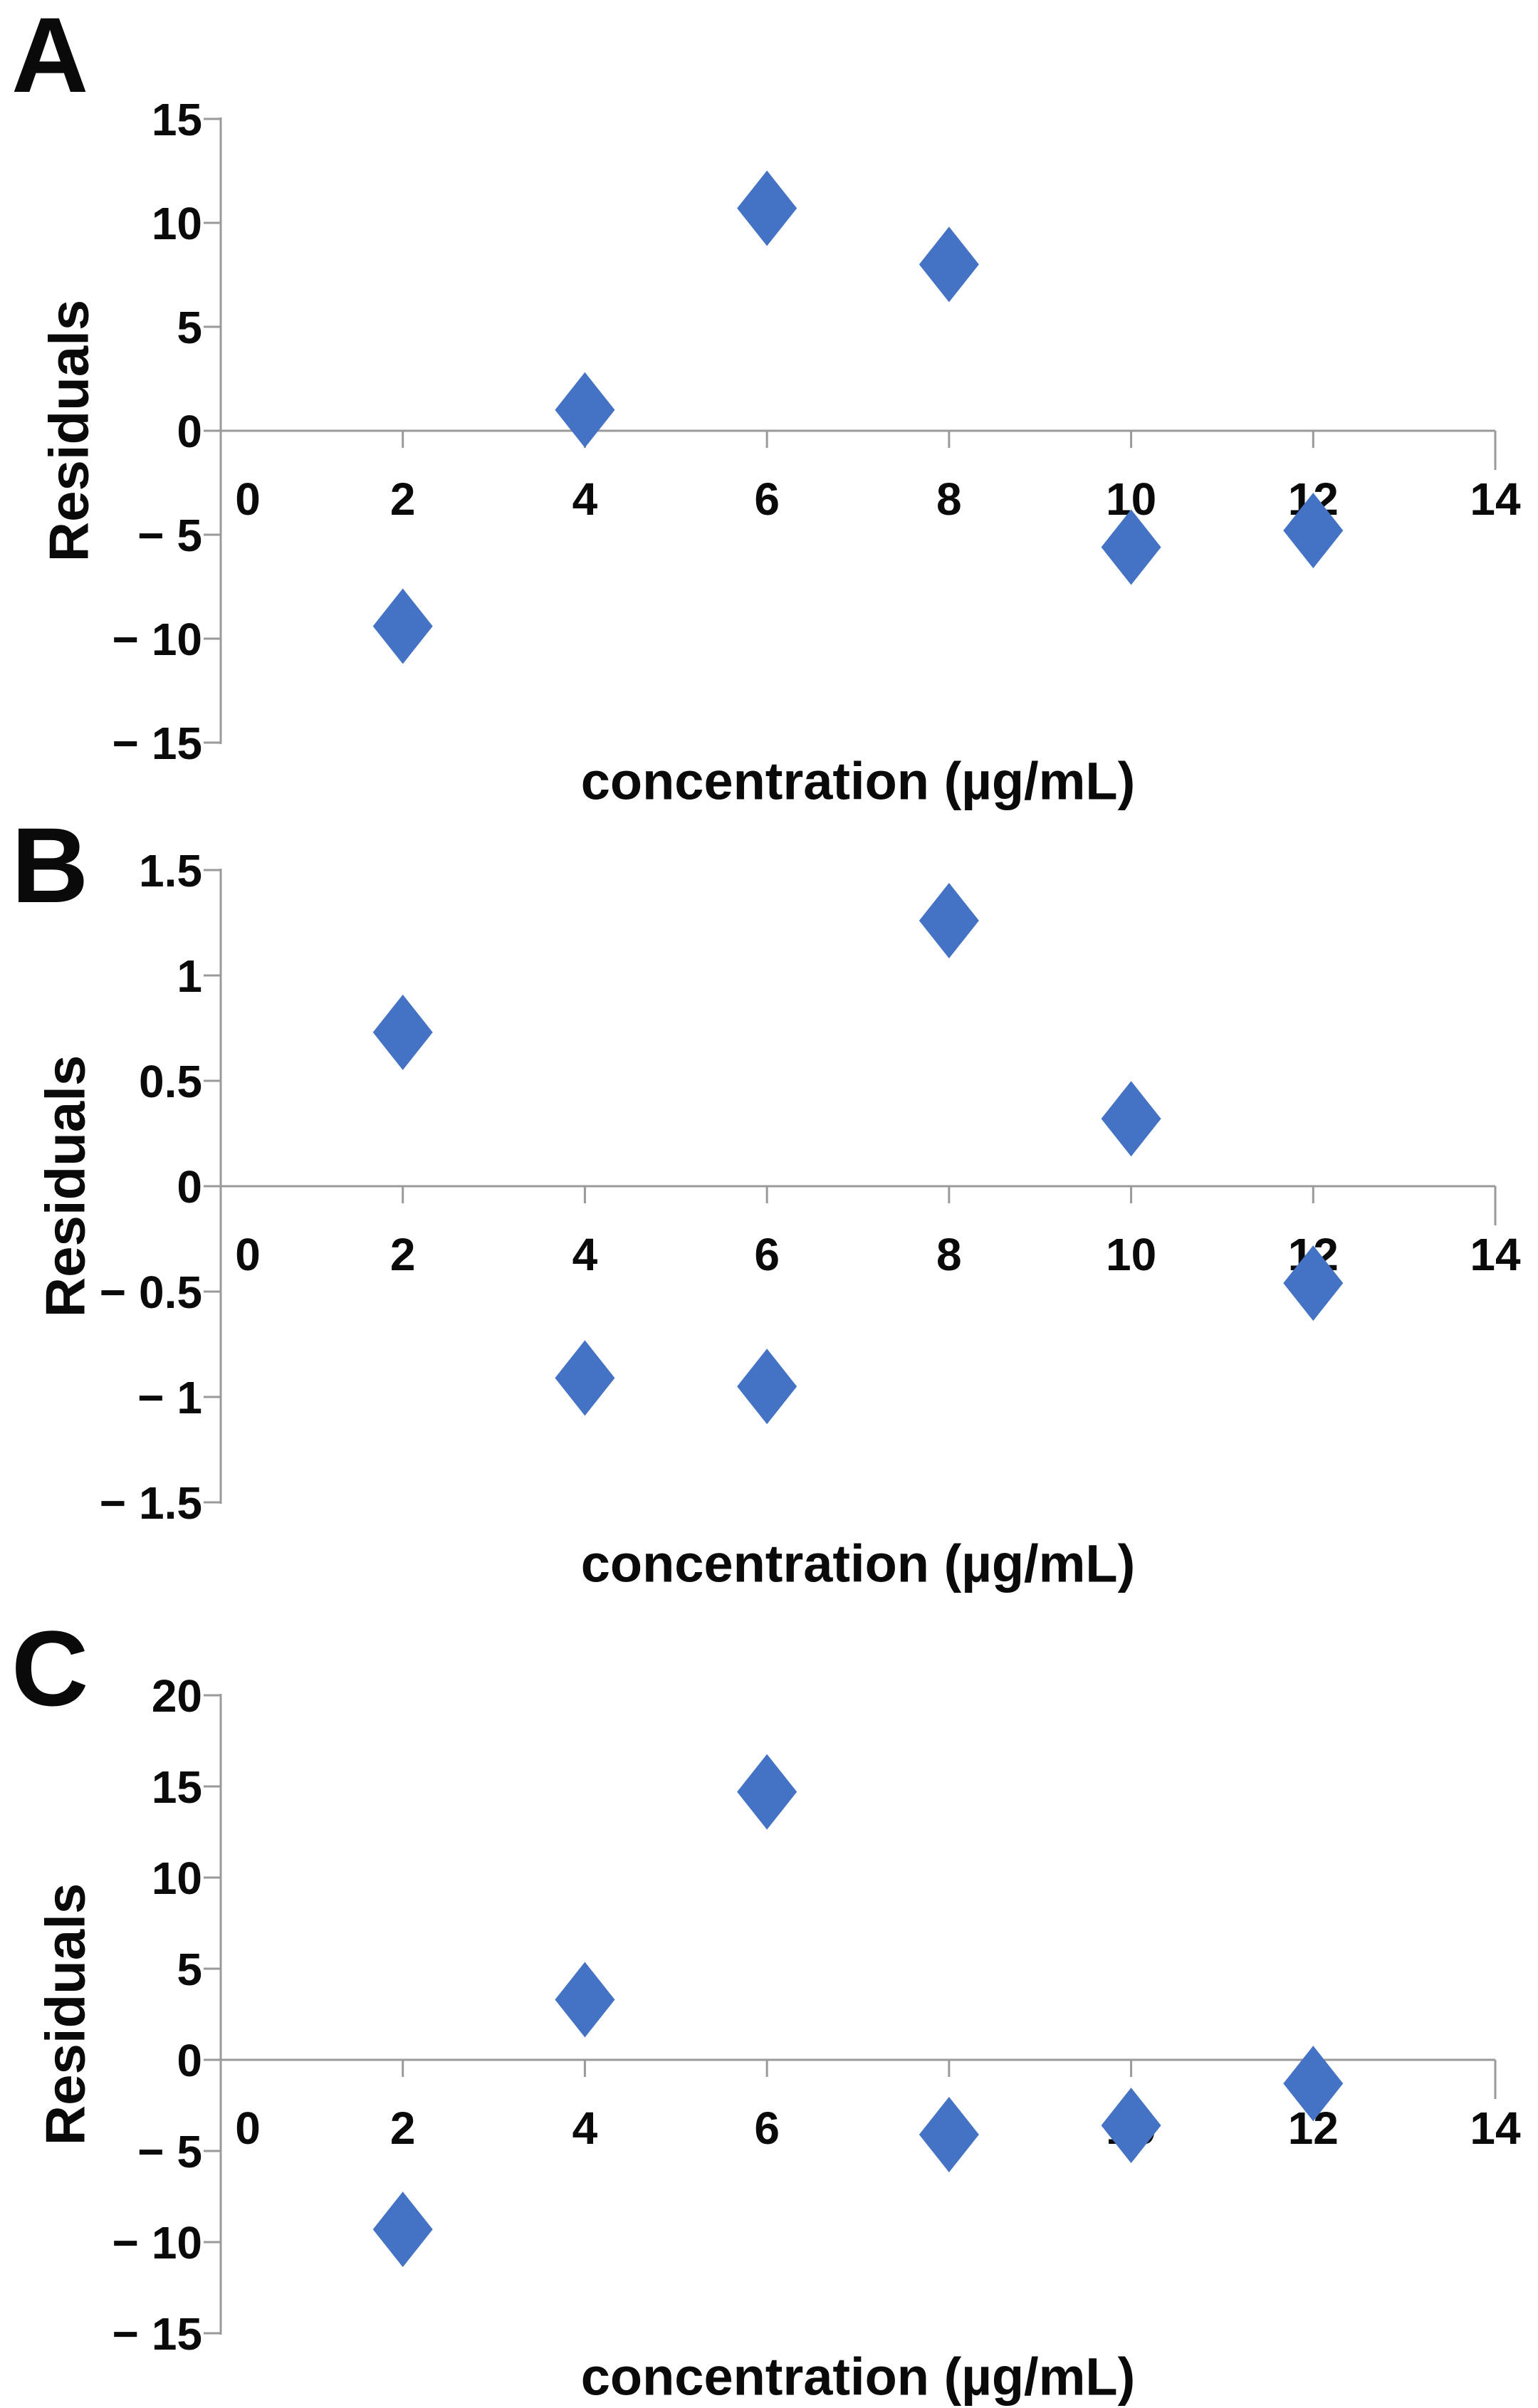 Image resolution: width=1538 pixels, height=2408 pixels. I want to click on panel-c-x-axis-title: concentration (µg/mL), so click(858, 2377).